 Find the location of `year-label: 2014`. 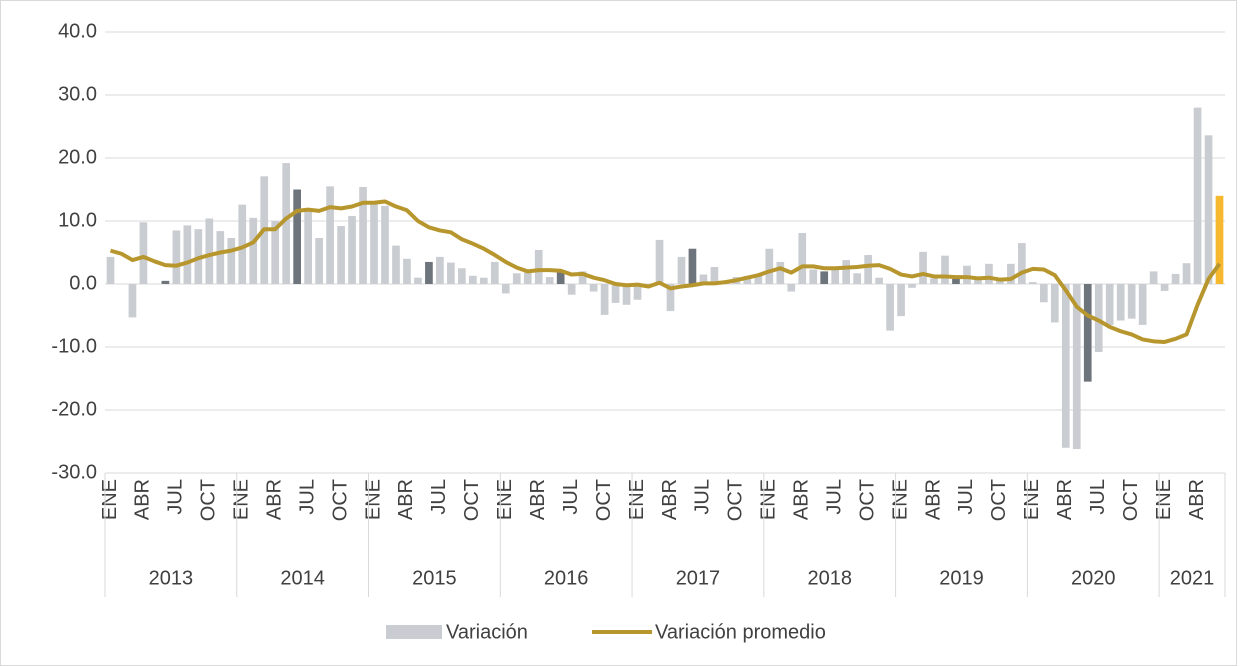

year-label: 2014 is located at coordinates (302, 578).